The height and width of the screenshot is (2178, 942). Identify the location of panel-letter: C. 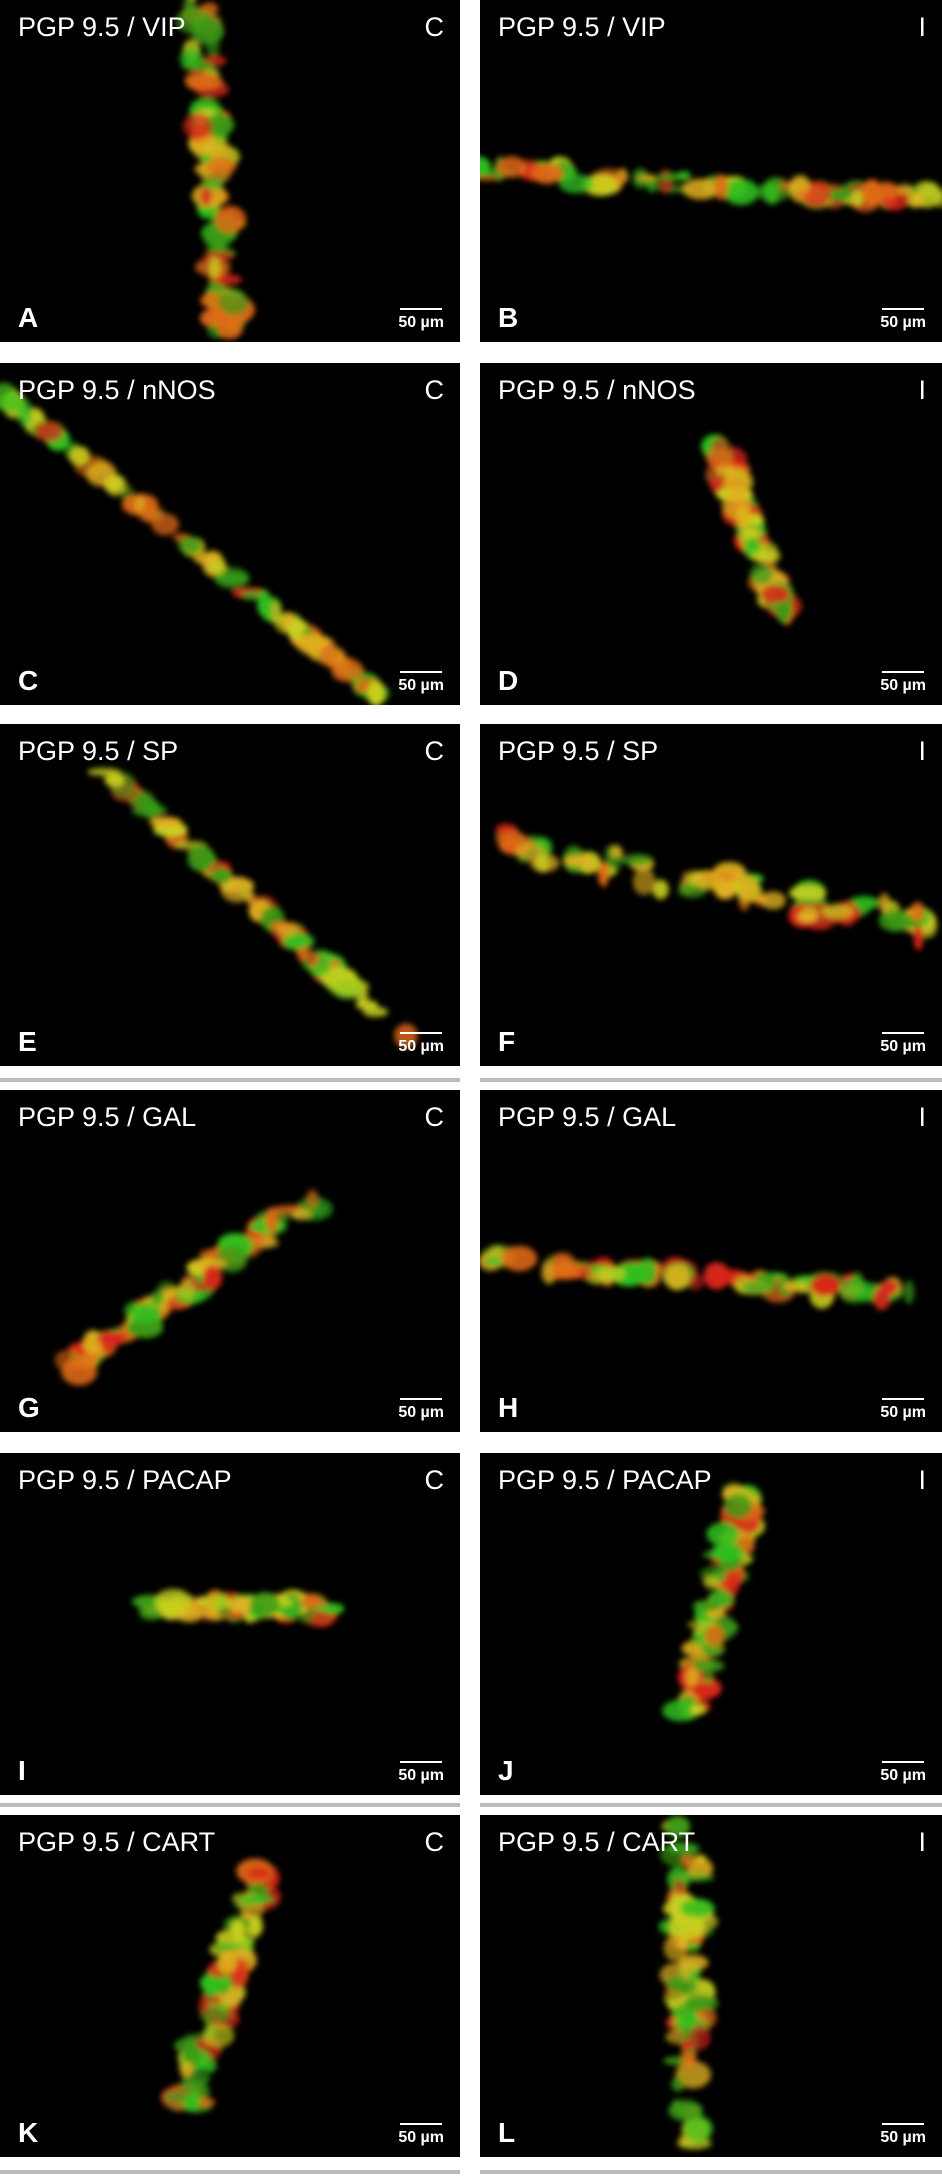
(28, 680).